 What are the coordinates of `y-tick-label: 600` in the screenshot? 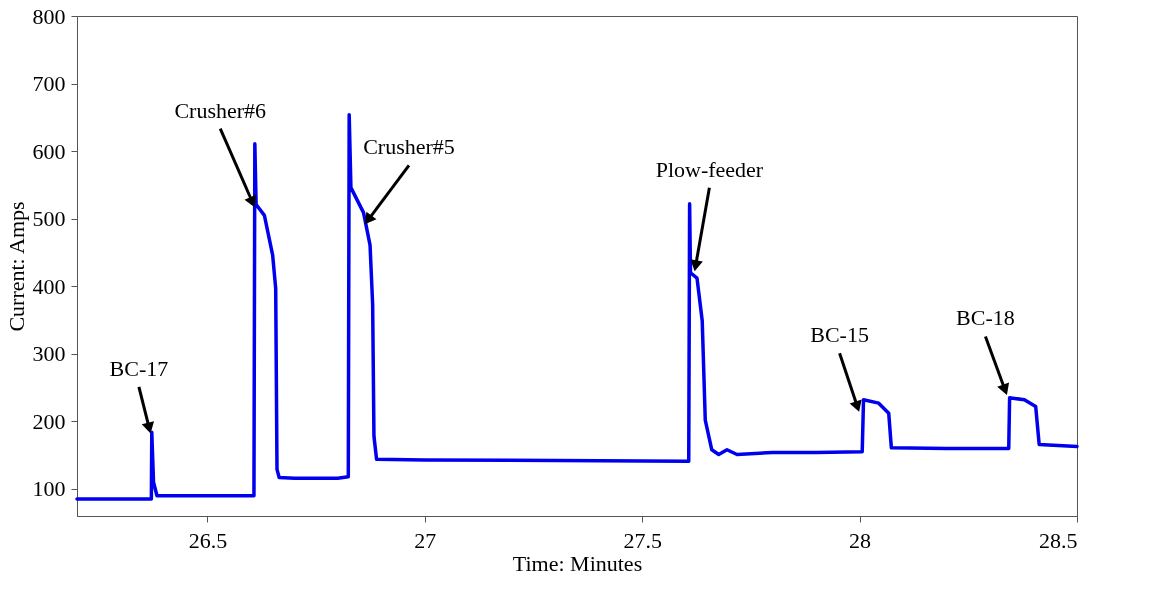 It's located at (49, 151).